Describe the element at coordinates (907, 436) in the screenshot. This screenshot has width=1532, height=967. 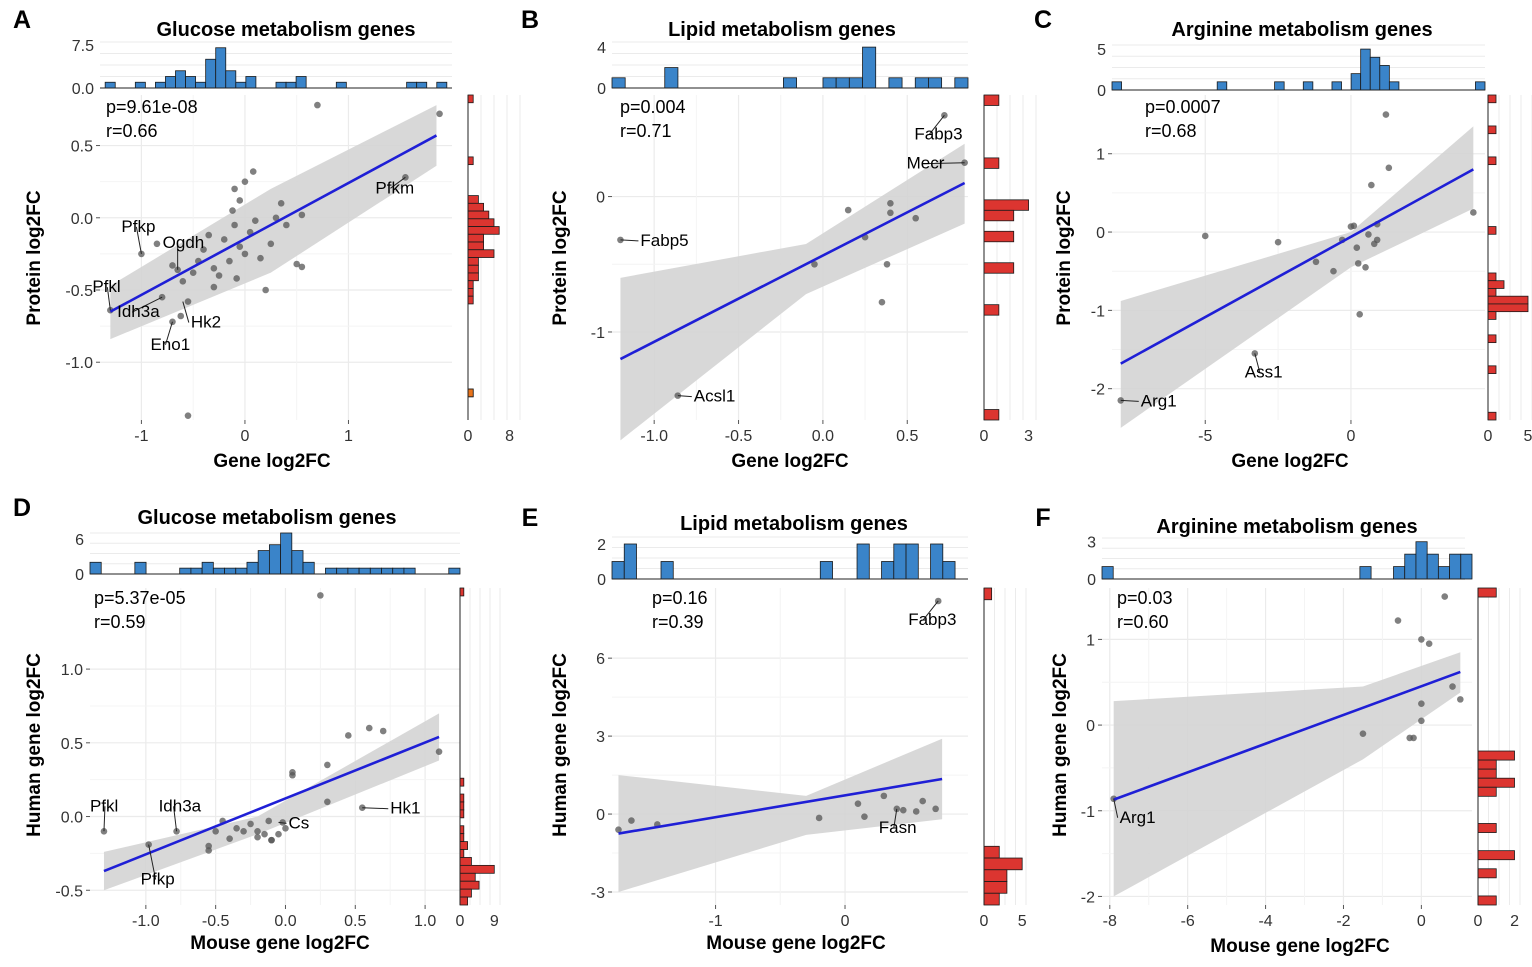
I see `x-tick-label: 0.5` at that location.